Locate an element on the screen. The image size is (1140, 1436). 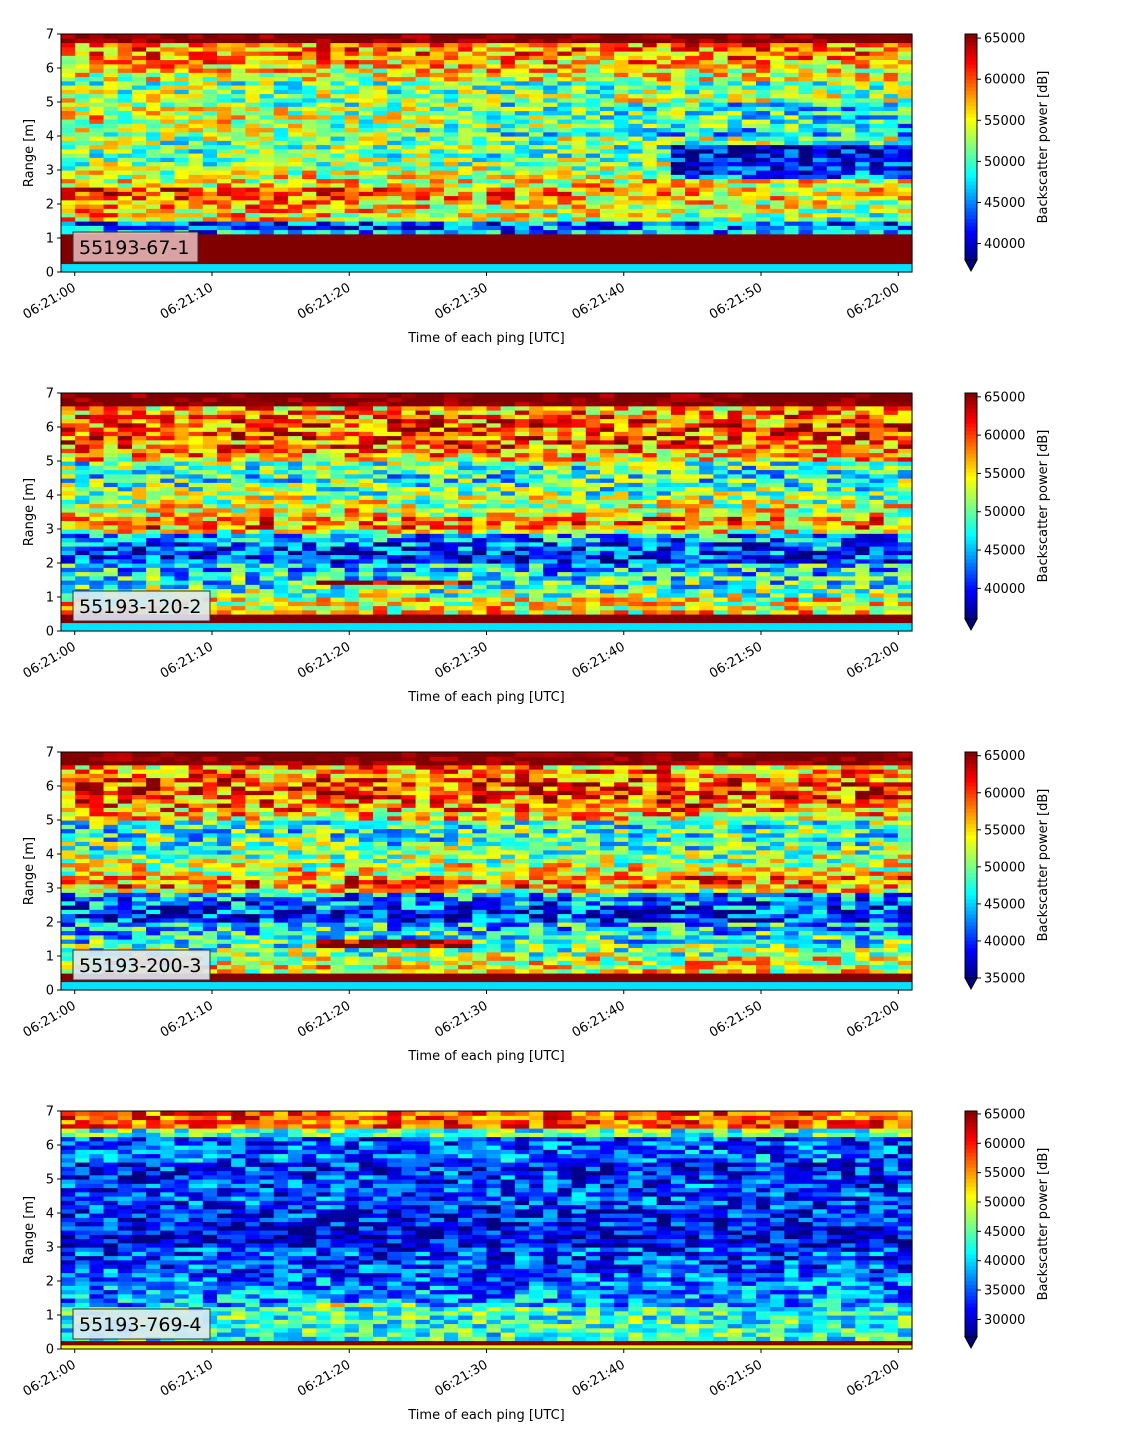
ping-label: 55193-120-2 is located at coordinates (140, 607).